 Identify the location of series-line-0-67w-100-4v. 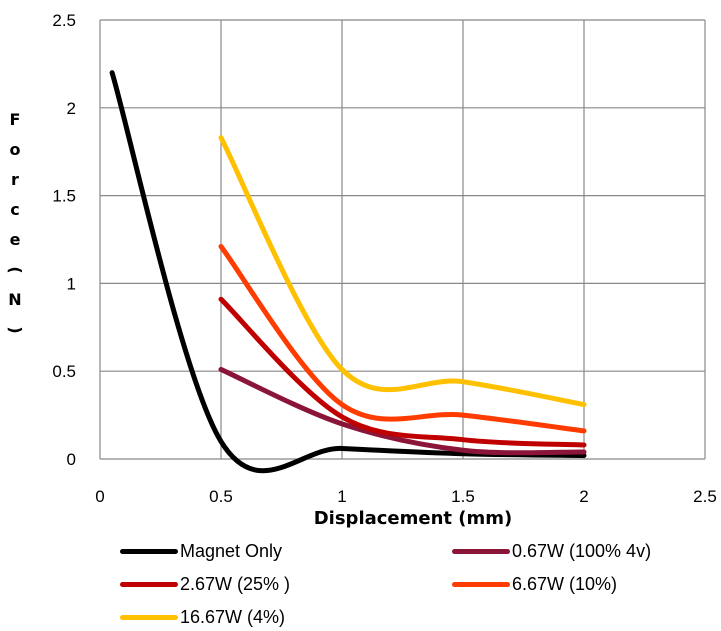
(402, 411).